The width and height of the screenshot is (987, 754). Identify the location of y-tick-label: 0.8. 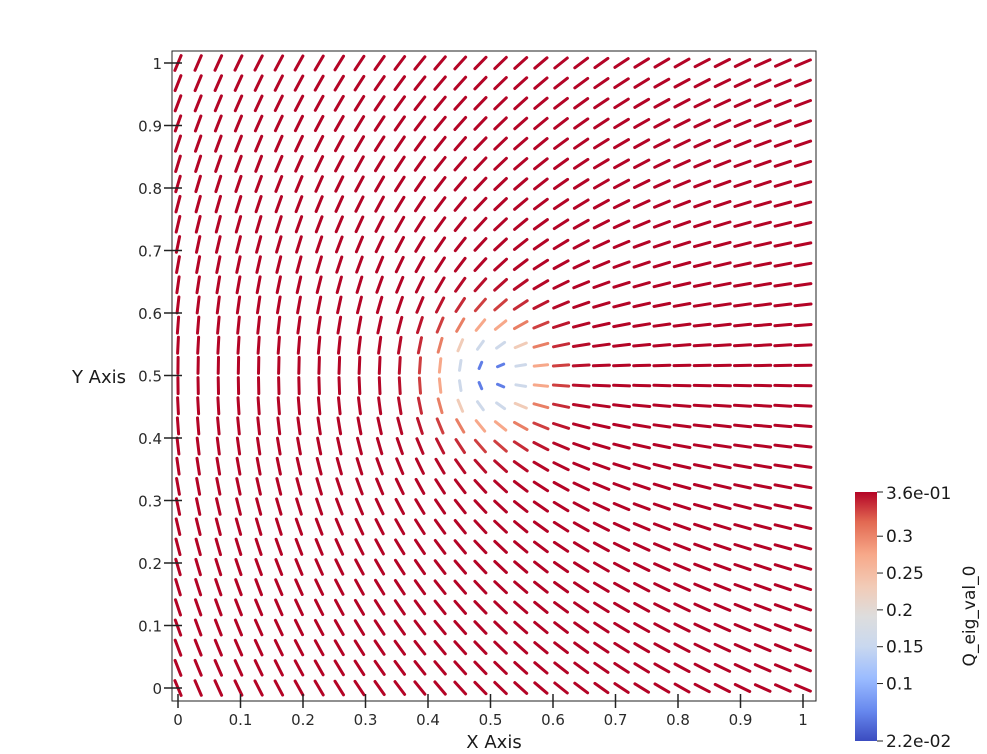
(150, 189).